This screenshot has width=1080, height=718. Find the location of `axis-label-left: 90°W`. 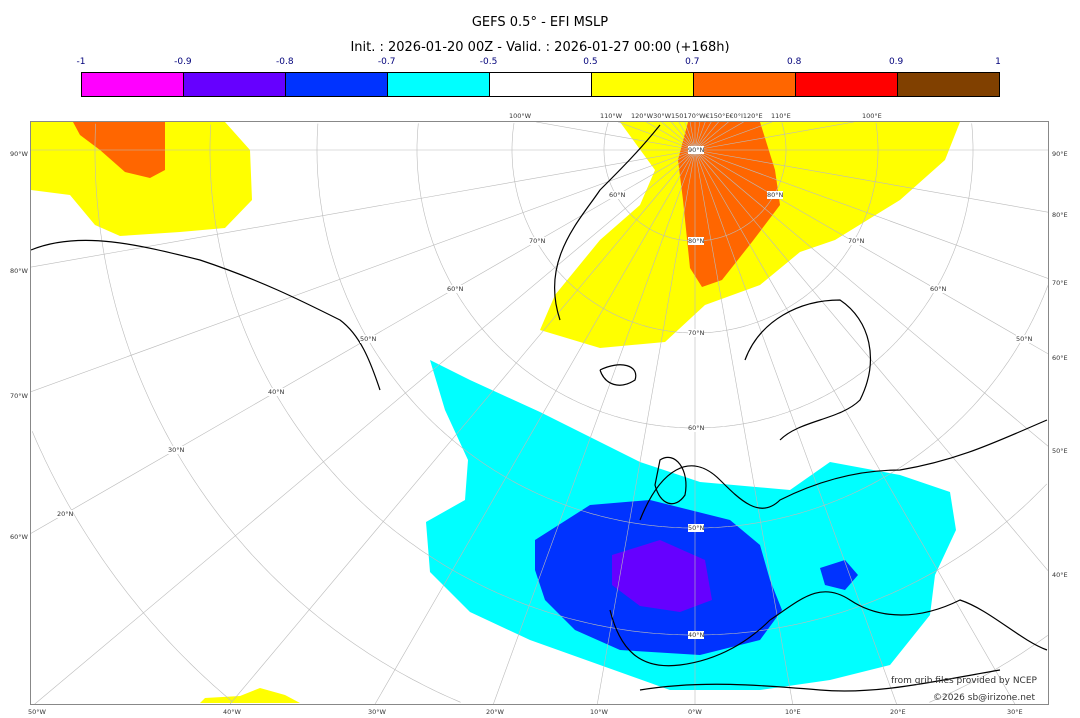

axis-label-left: 90°W is located at coordinates (19, 154).